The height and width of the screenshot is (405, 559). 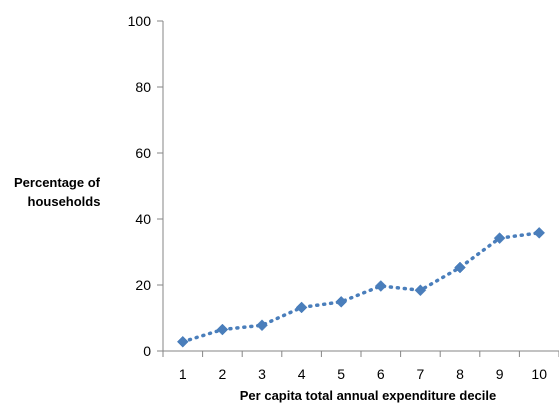 What do you see at coordinates (262, 374) in the screenshot?
I see `x-tick-label: 3` at bounding box center [262, 374].